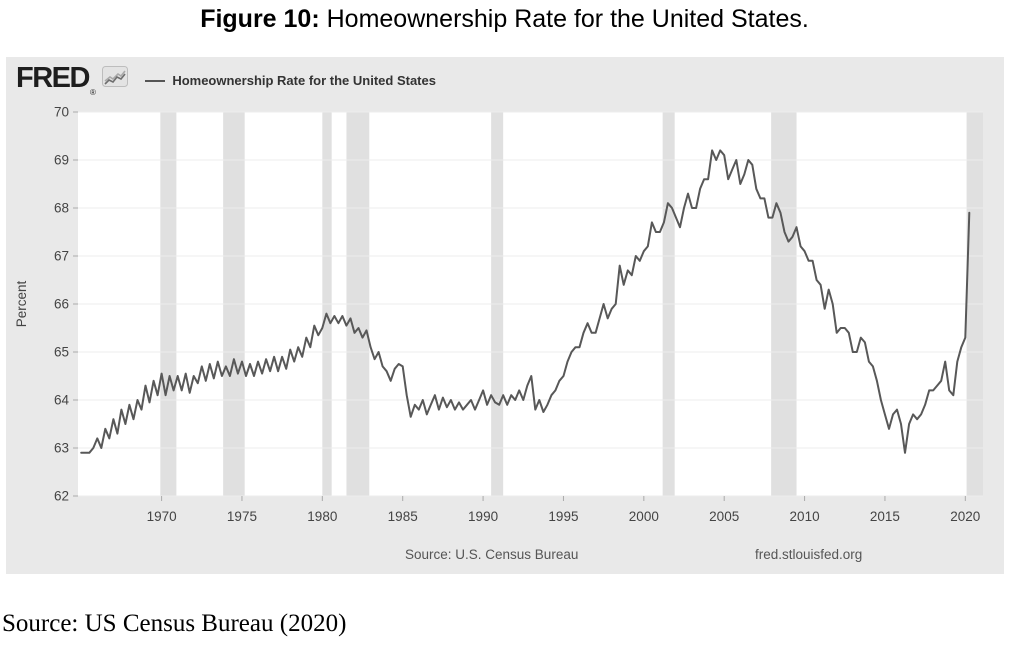 The width and height of the screenshot is (1009, 666). What do you see at coordinates (563, 516) in the screenshot?
I see `svg-text: 1995` at bounding box center [563, 516].